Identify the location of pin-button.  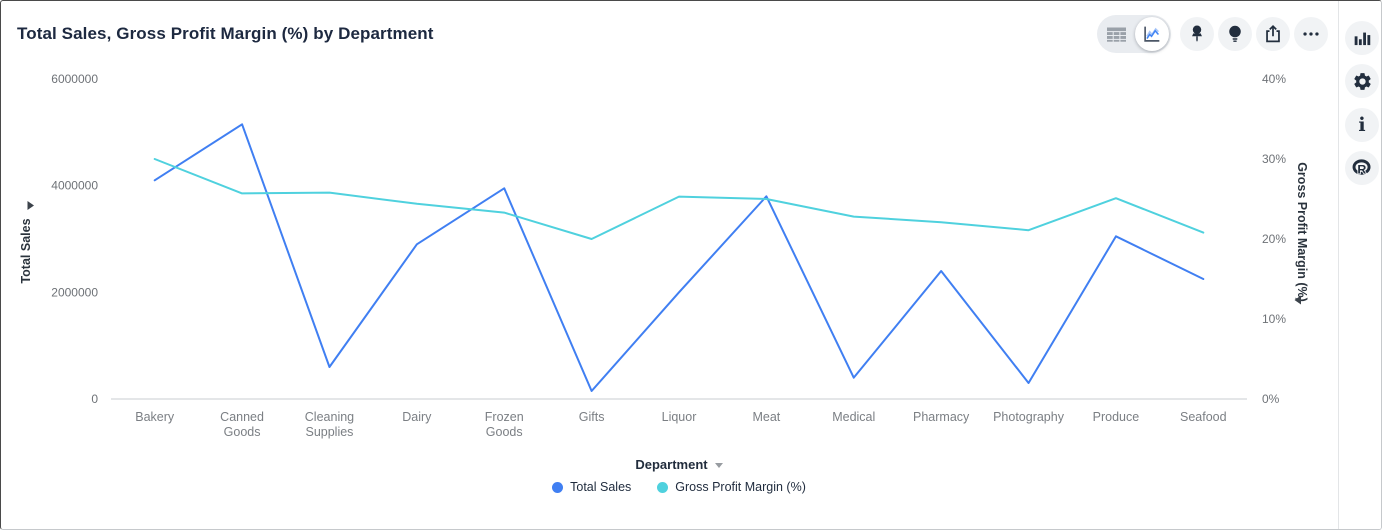
(1197, 34).